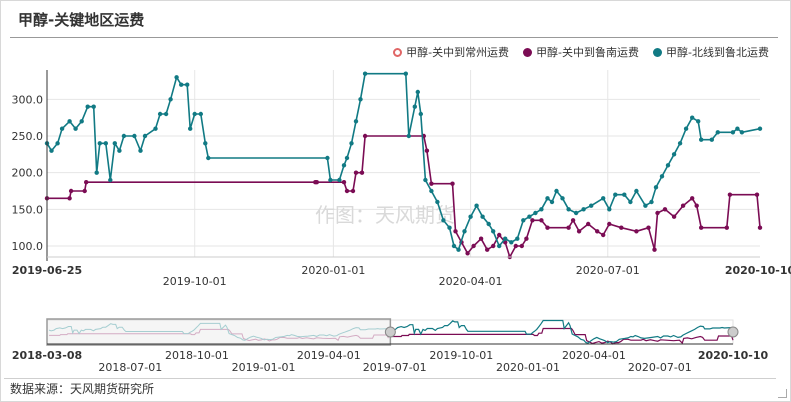  What do you see at coordinates (733, 332) in the screenshot?
I see `navigator-handle-right` at bounding box center [733, 332].